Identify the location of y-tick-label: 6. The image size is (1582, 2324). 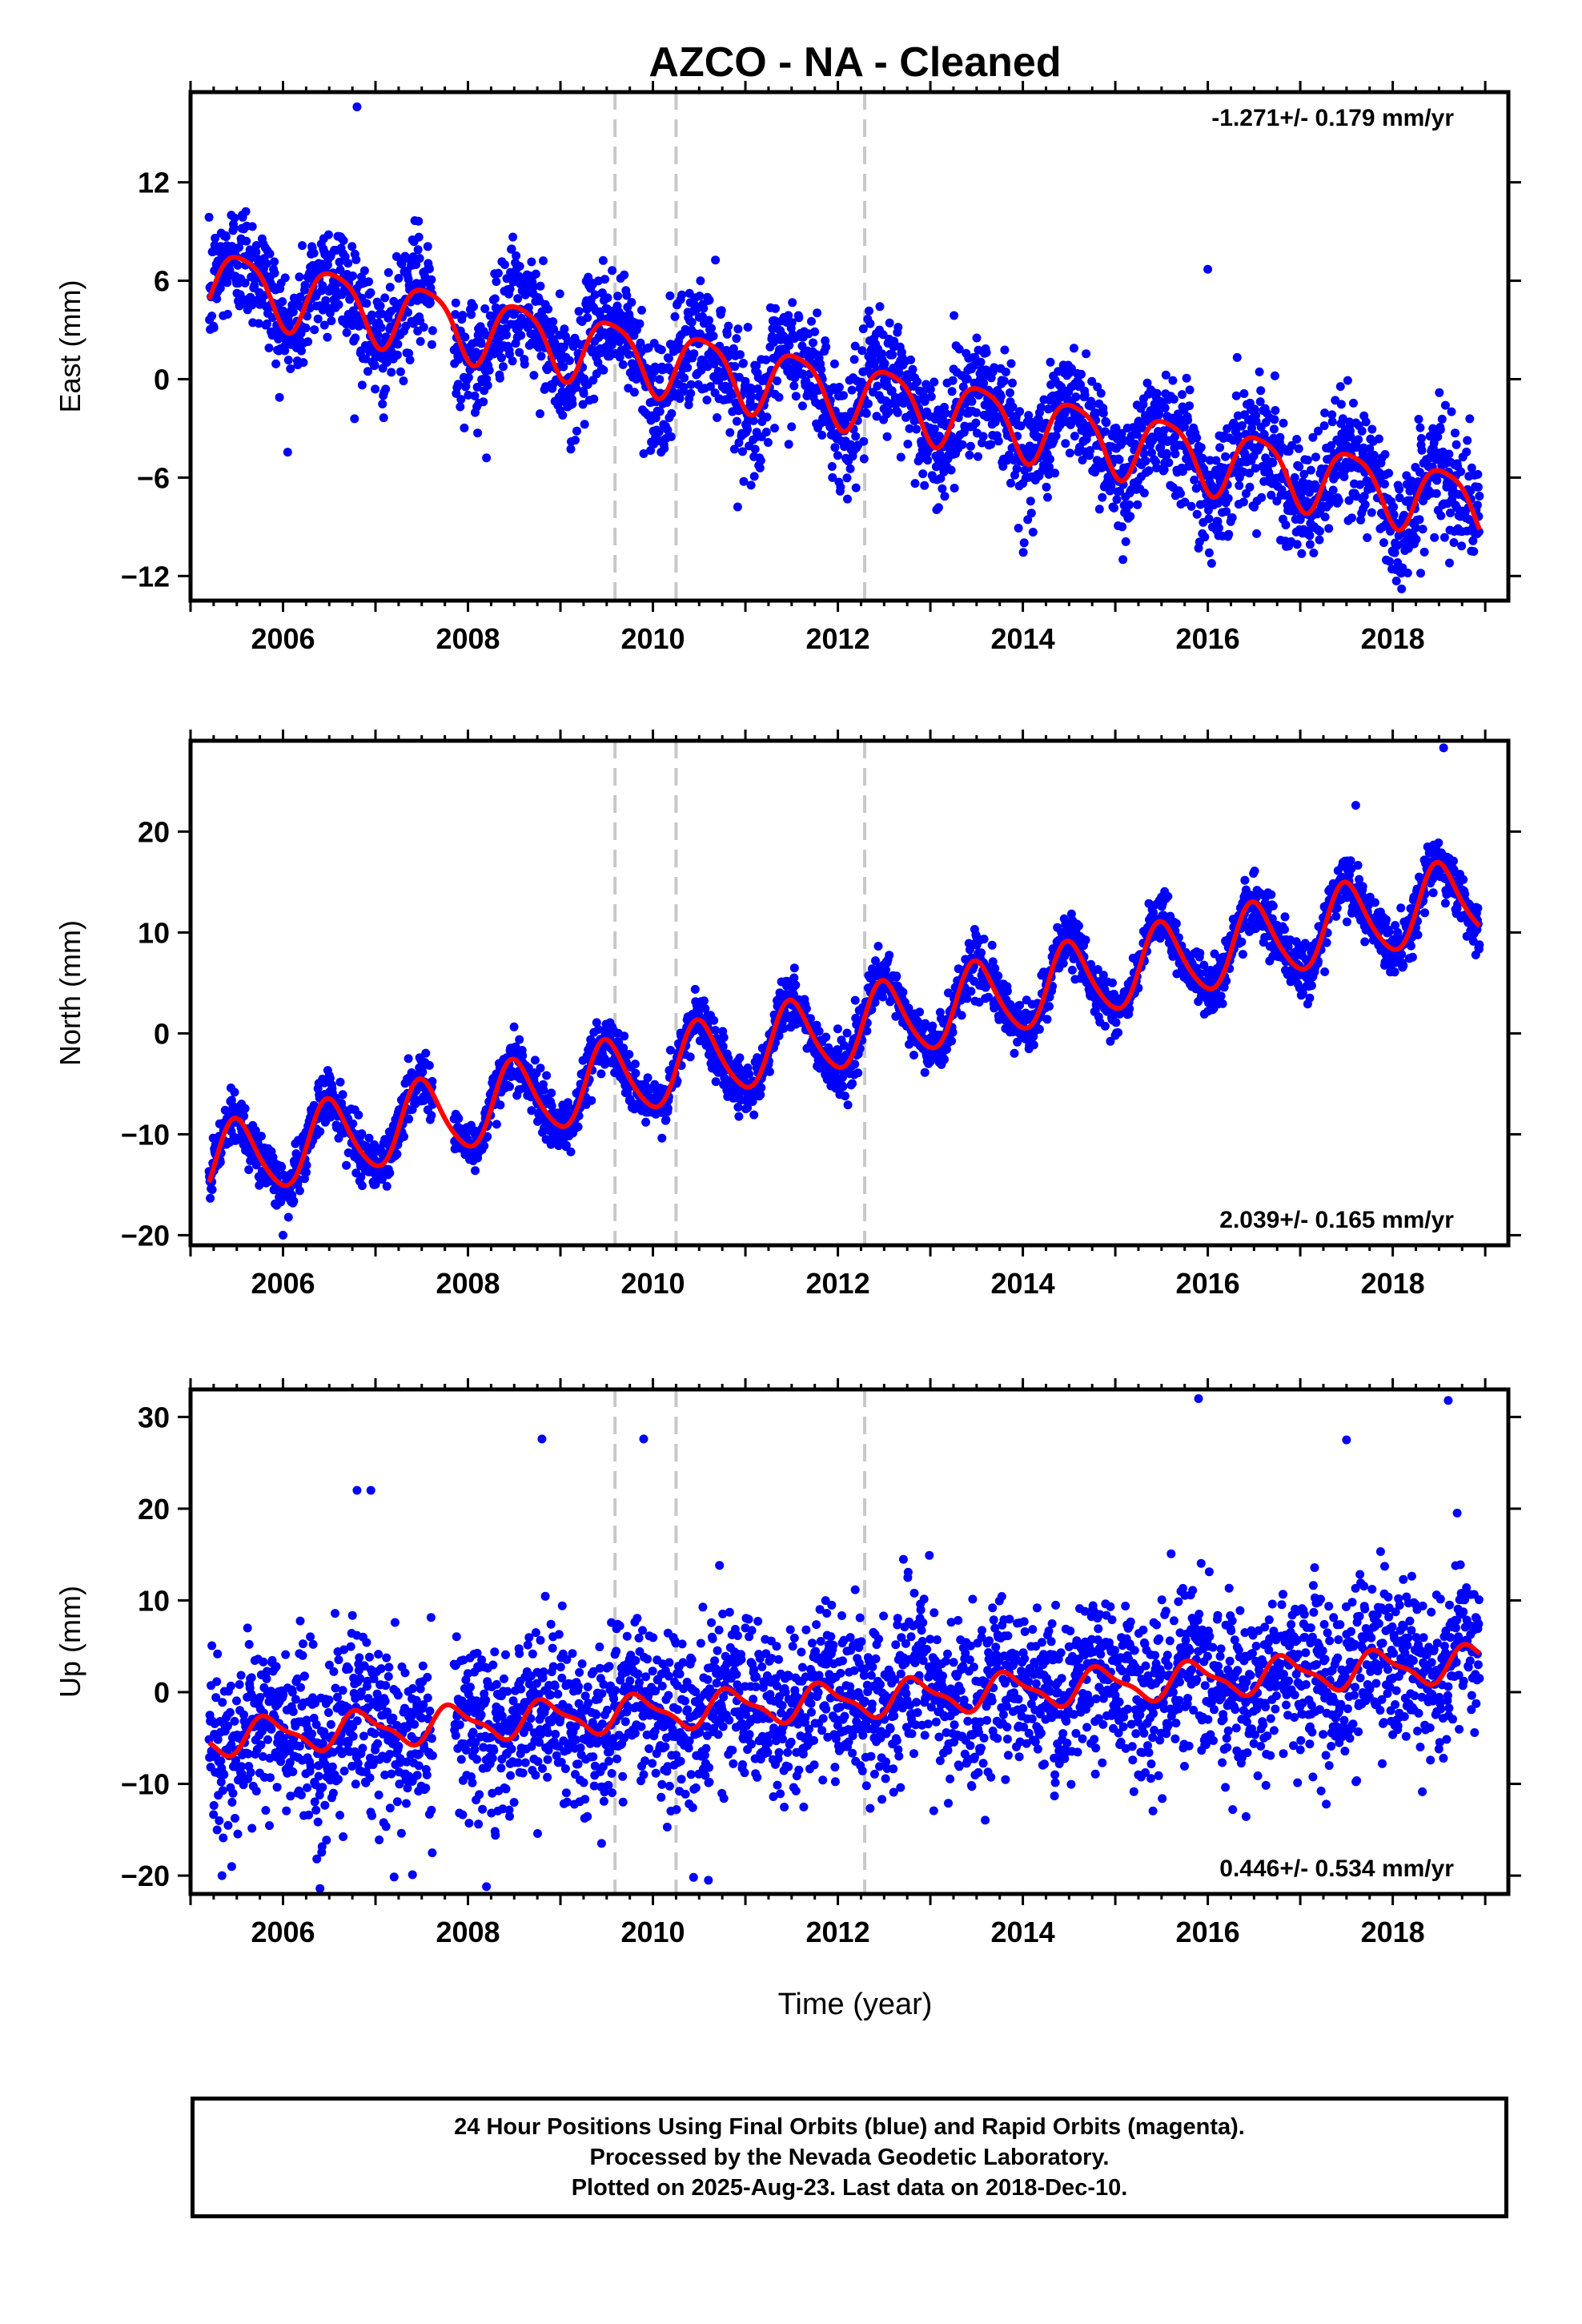
(162, 281).